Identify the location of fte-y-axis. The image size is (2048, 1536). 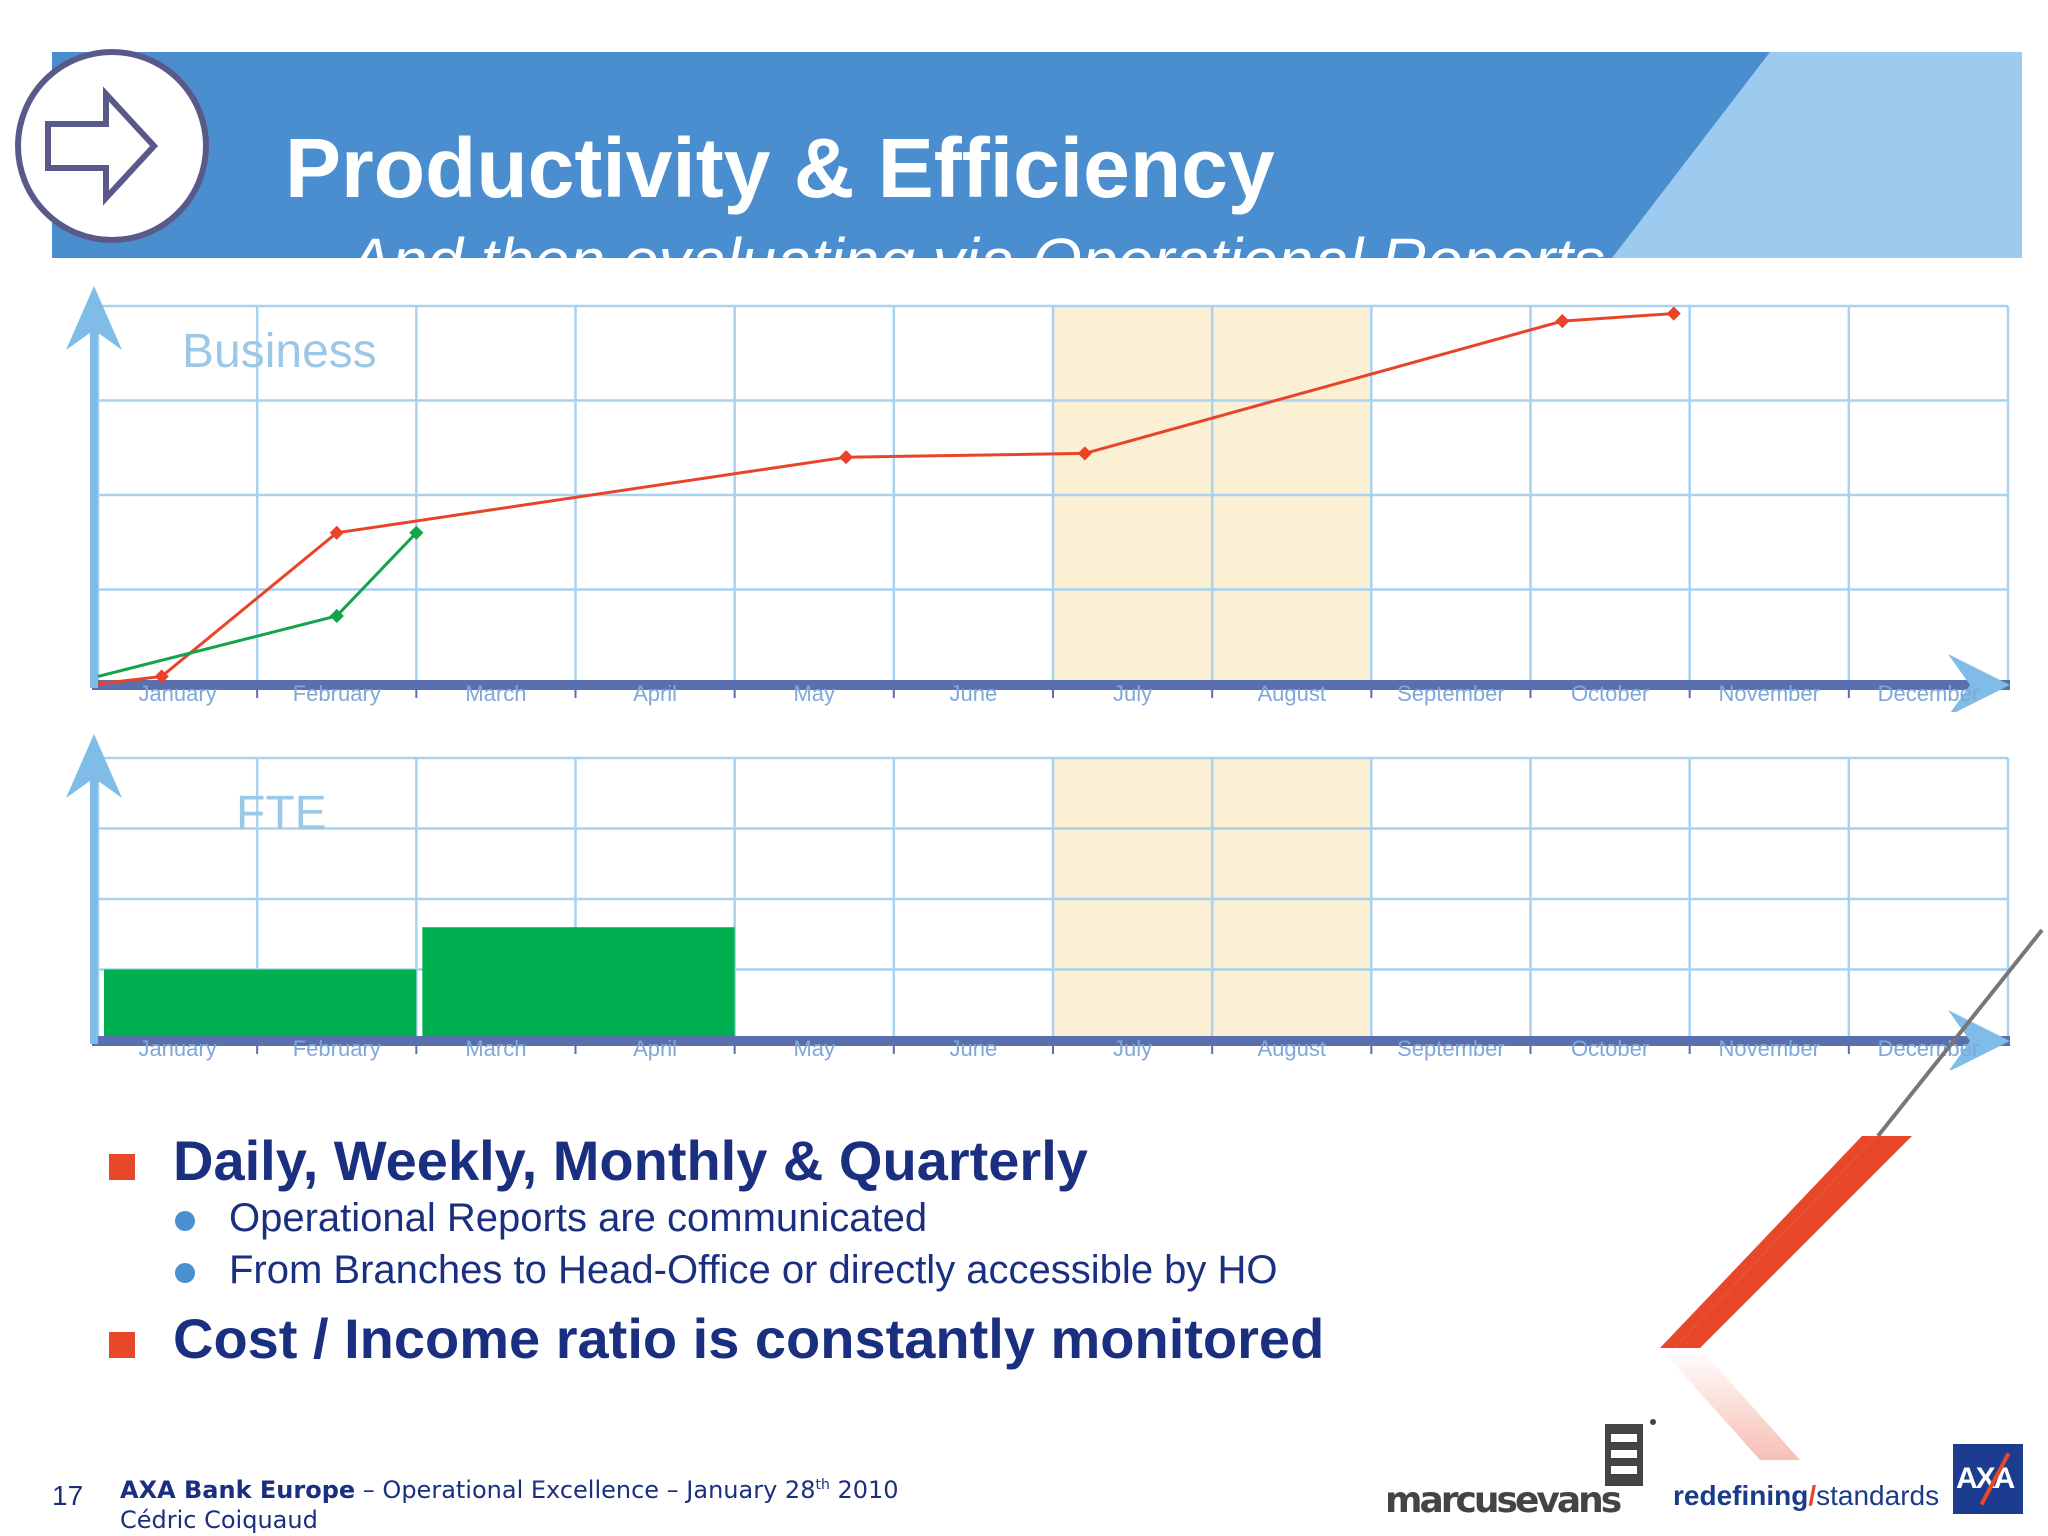
(94, 895).